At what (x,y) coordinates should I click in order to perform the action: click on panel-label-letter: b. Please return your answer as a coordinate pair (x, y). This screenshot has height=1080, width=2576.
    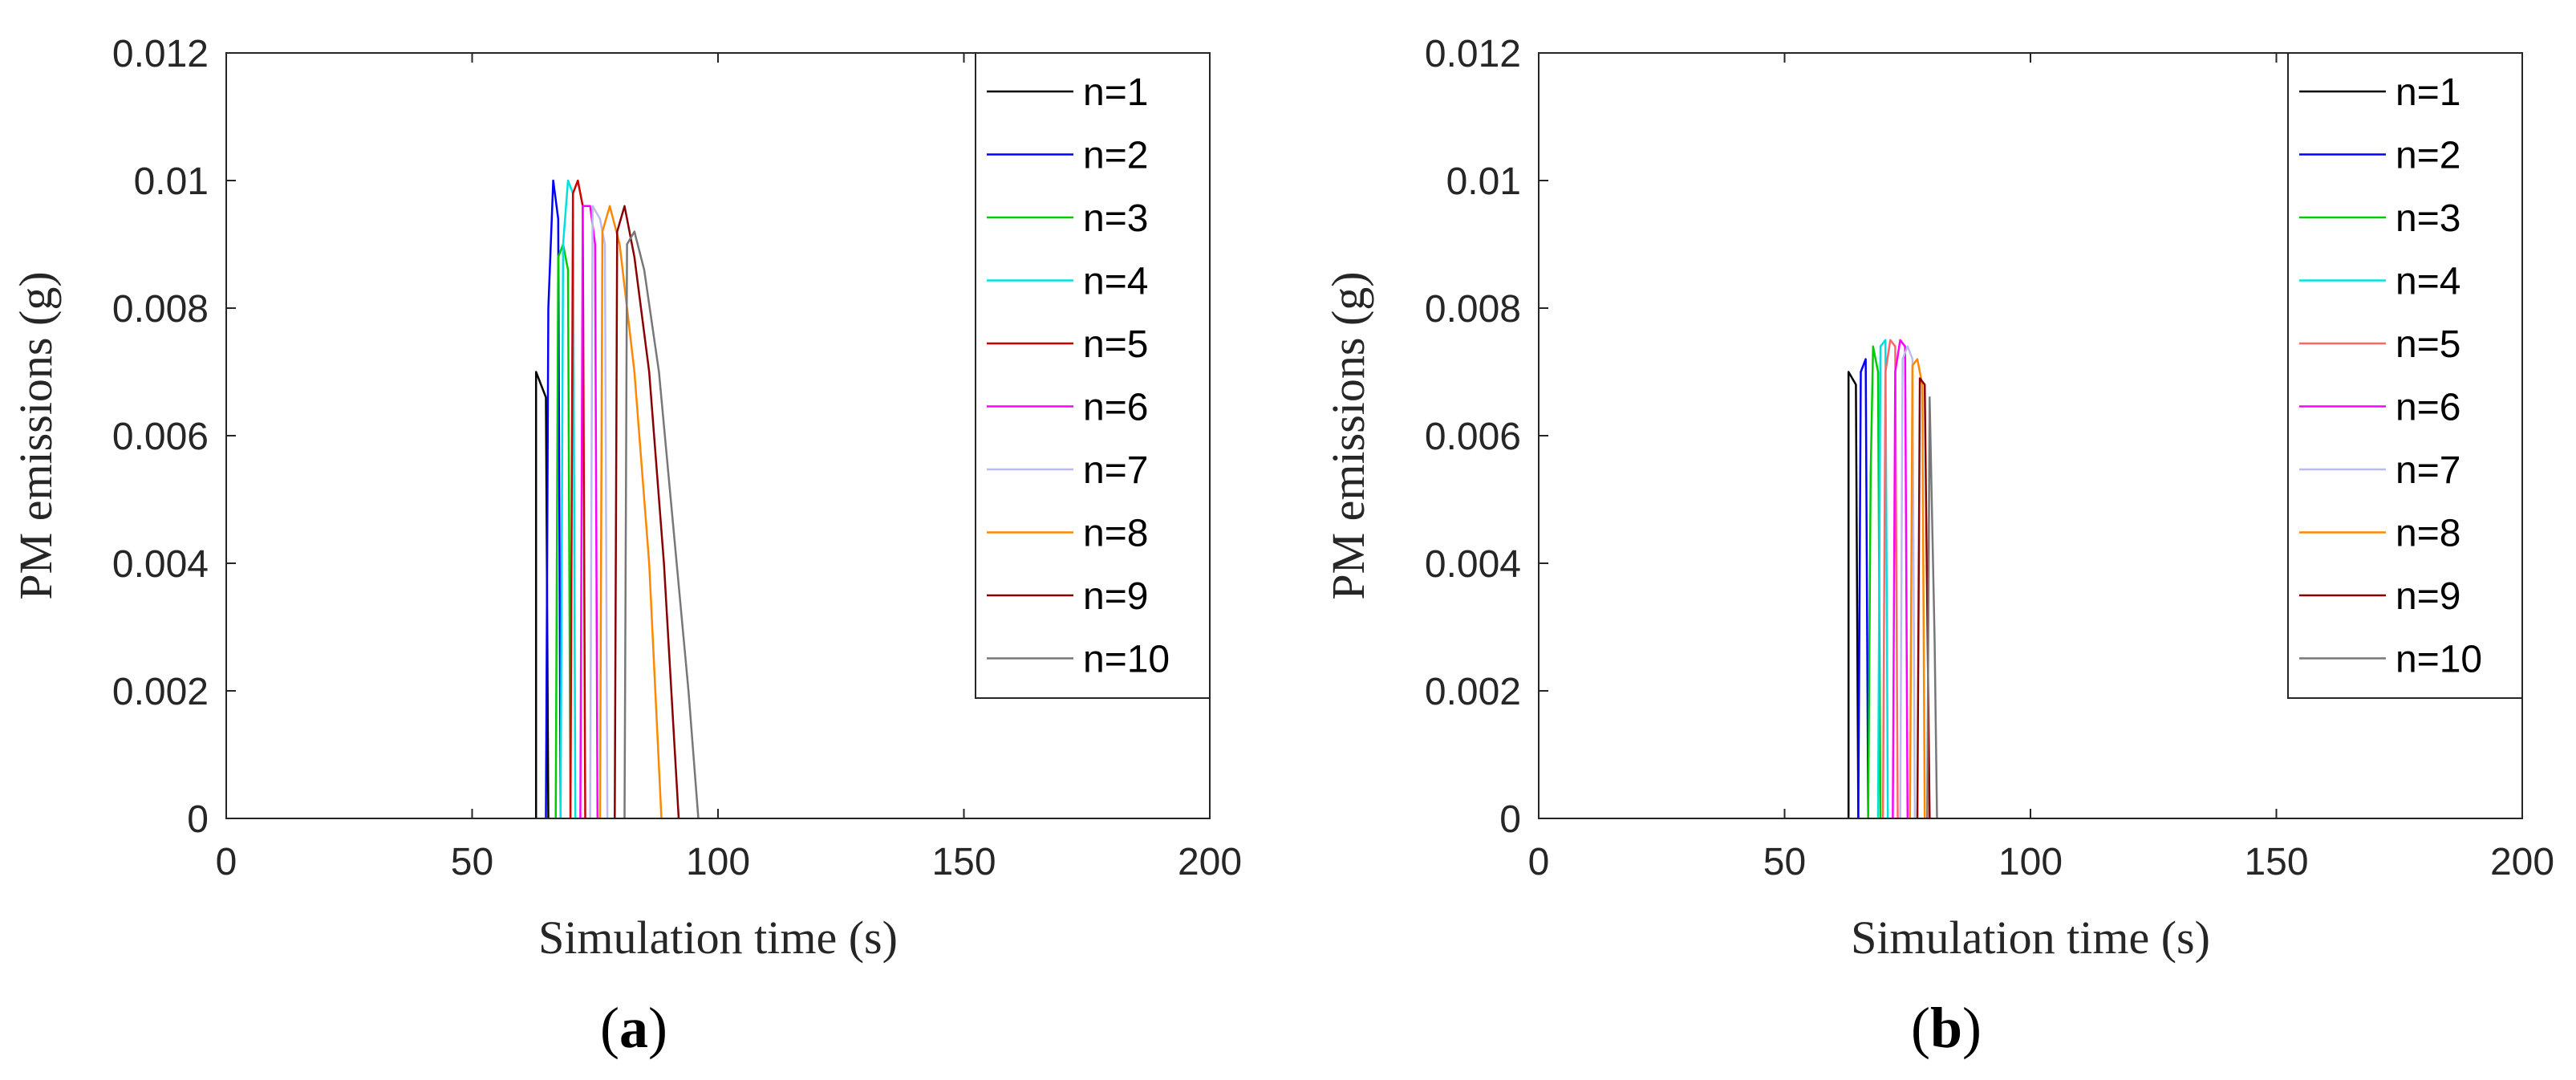
    Looking at the image, I should click on (1946, 1028).